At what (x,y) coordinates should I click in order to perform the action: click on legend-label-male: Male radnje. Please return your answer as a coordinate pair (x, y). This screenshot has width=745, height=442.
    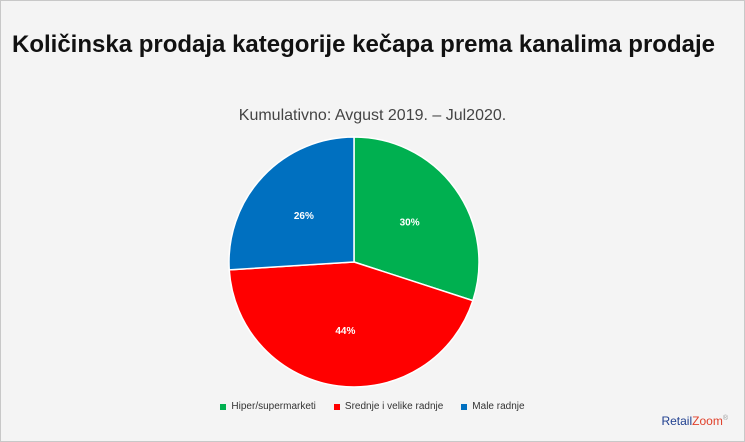
    Looking at the image, I should click on (498, 406).